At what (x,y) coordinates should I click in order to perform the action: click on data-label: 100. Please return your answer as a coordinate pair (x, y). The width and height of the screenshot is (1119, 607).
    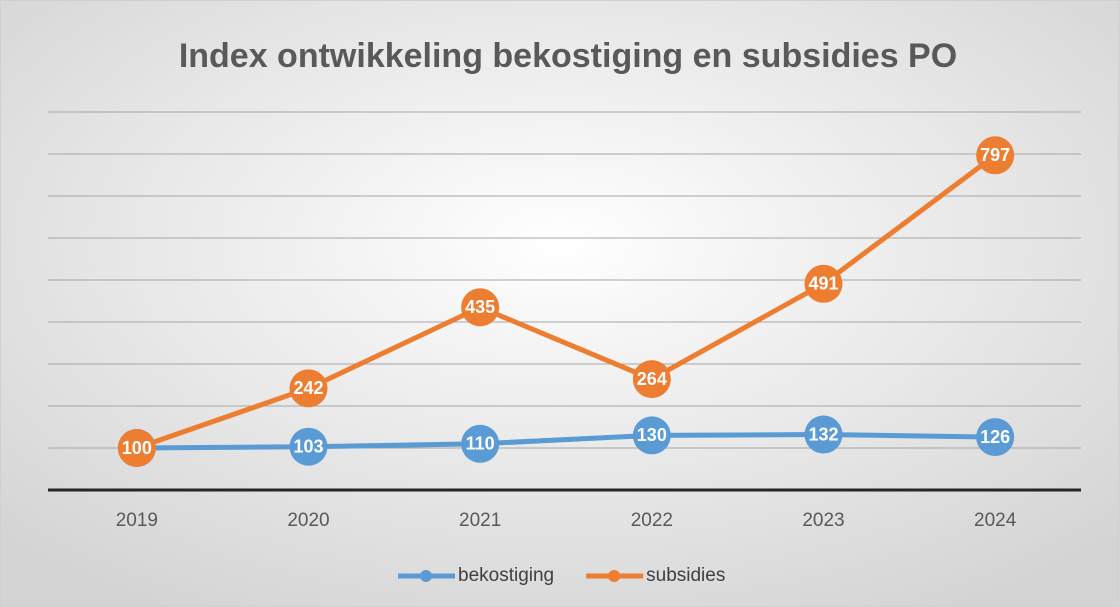
    Looking at the image, I should click on (137, 448).